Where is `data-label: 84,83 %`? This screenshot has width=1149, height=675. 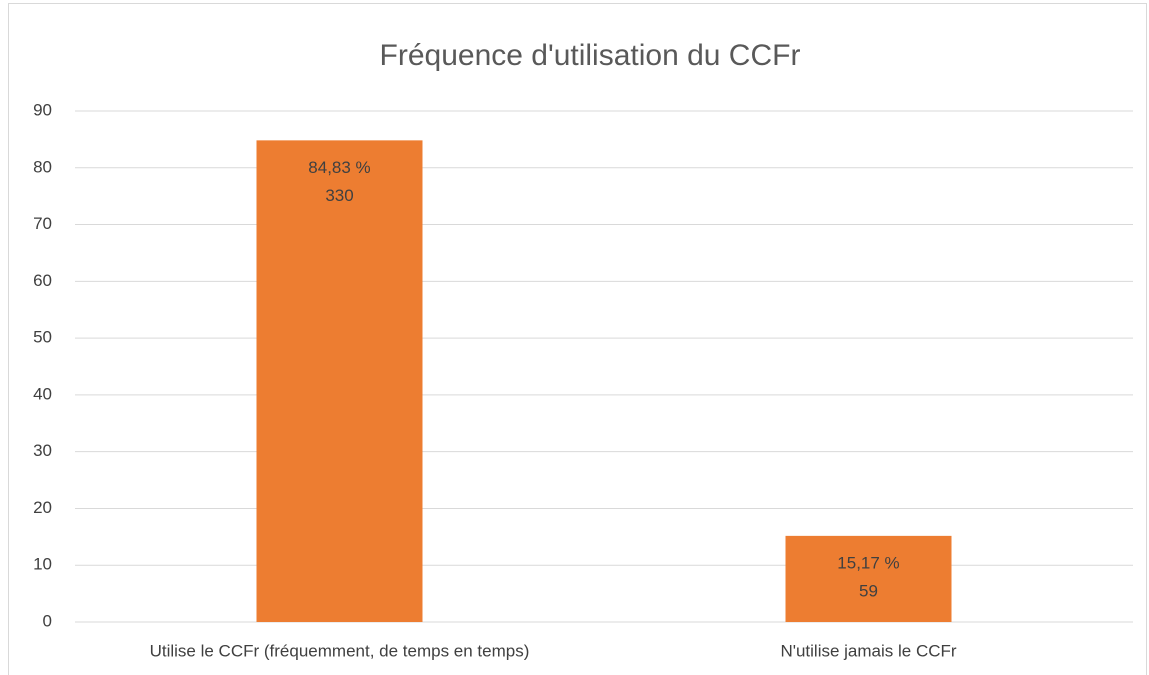 data-label: 84,83 % is located at coordinates (339, 167).